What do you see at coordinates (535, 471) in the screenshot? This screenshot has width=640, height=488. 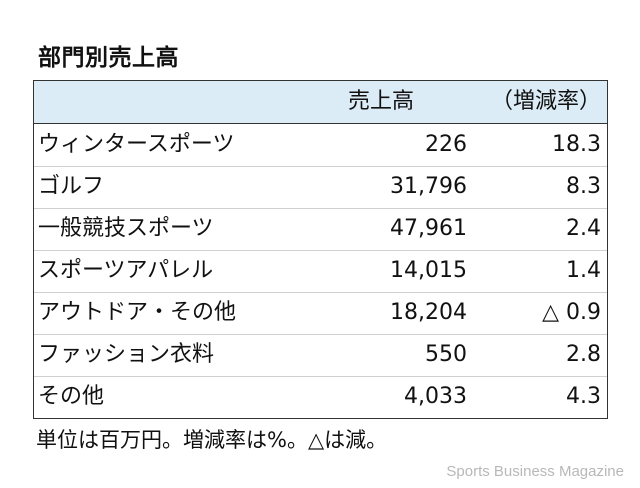 I see `brand-watermark: Sports Business Magazine` at bounding box center [535, 471].